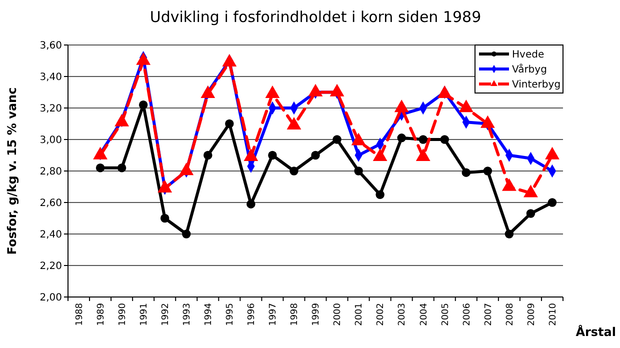 Image resolution: width=620 pixels, height=348 pixels. Describe the element at coordinates (529, 70) in the screenshot. I see `legend-label: Vårbyg` at that location.